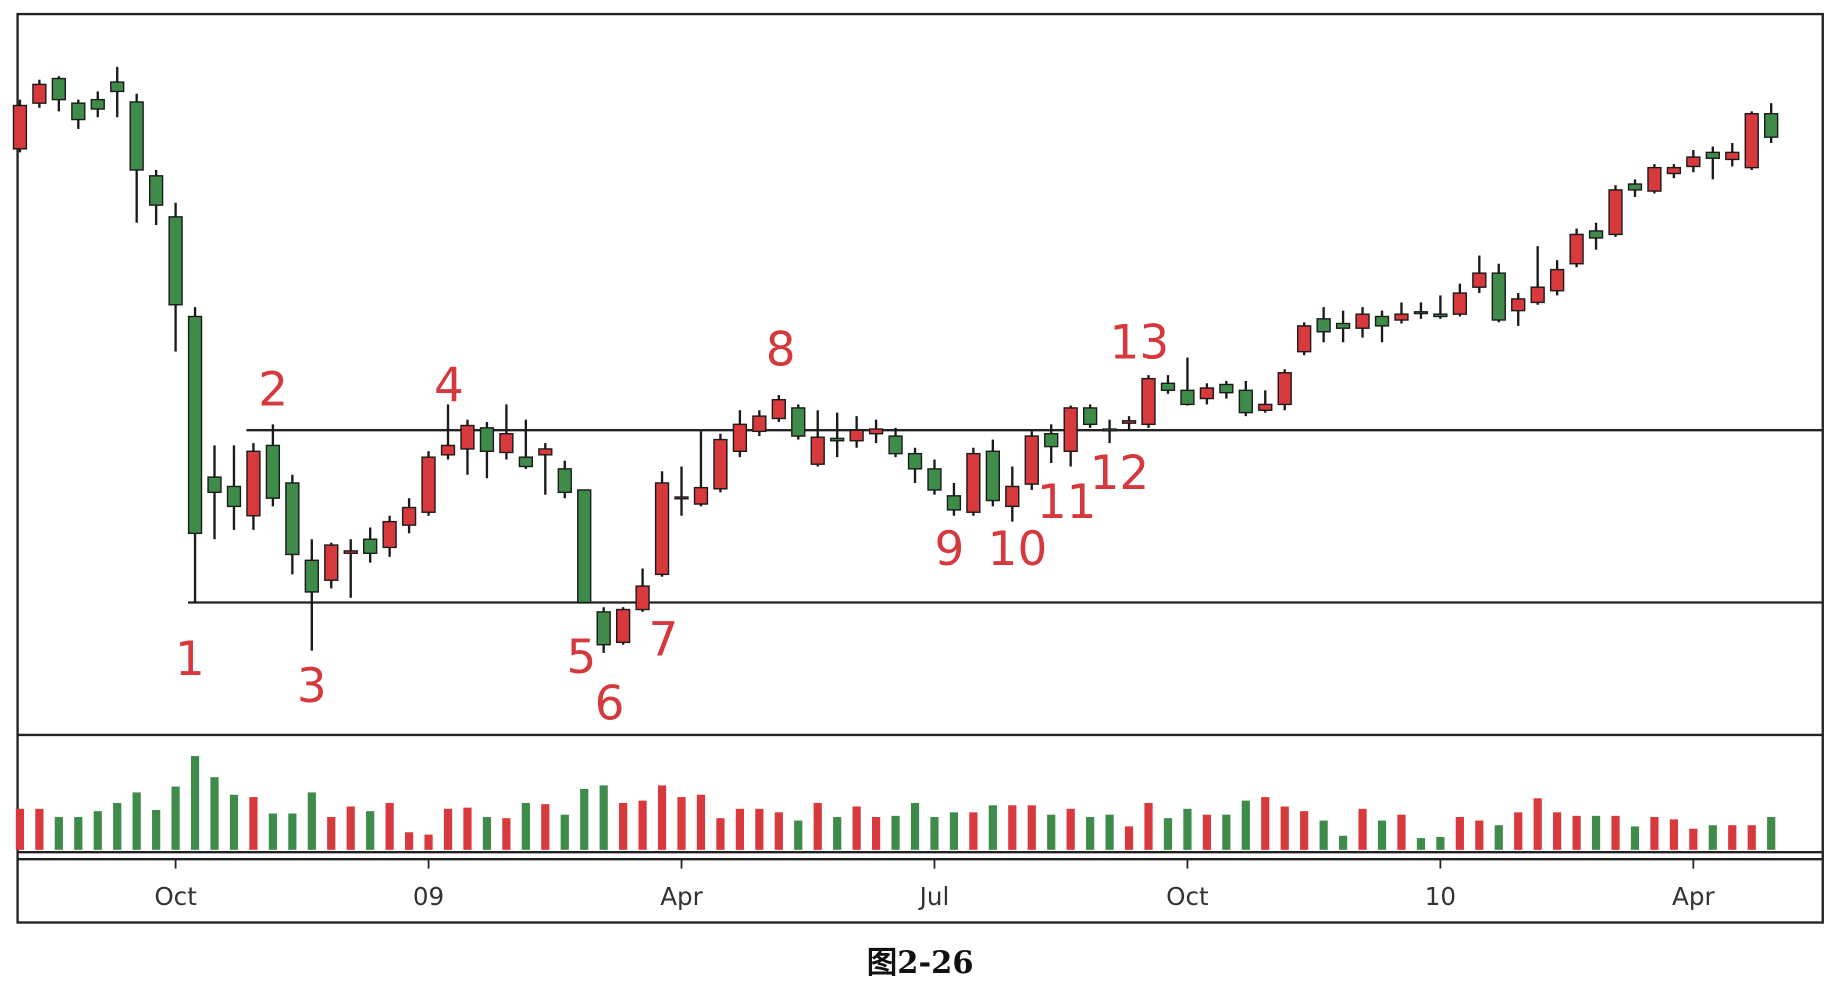 The image size is (1838, 983). I want to click on annotation: 6, so click(610, 704).